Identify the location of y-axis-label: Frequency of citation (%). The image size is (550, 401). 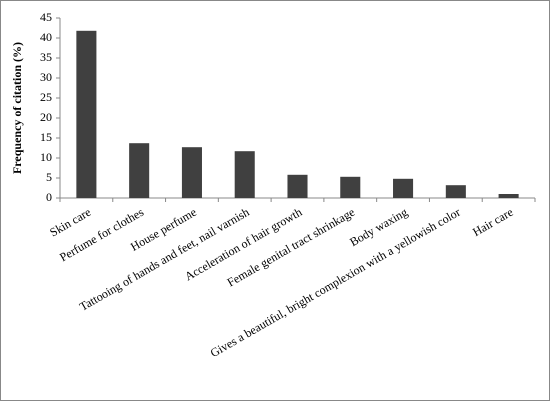
(17, 108).